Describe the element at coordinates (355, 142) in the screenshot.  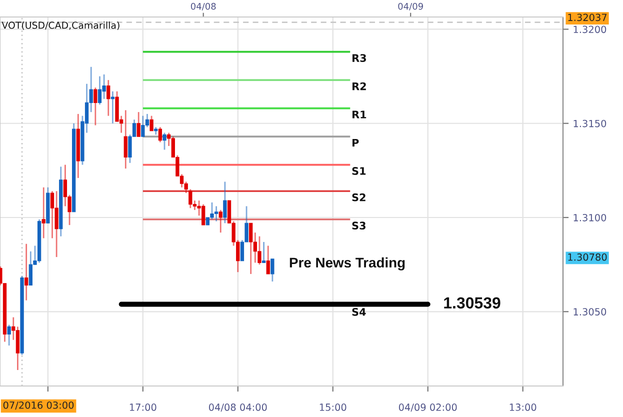
I see `series-label: P` at that location.